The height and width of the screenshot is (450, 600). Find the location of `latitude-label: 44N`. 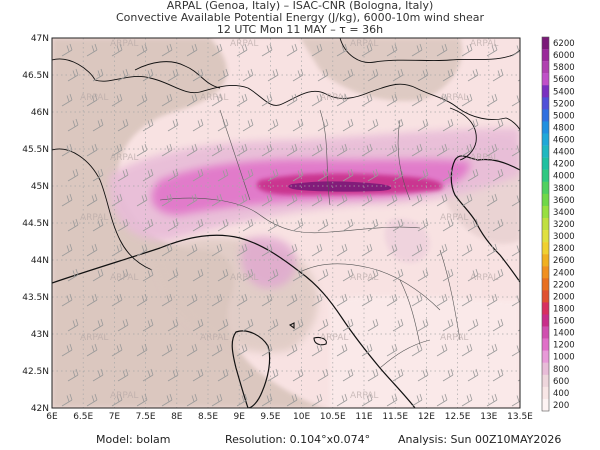

latitude-label: 44N is located at coordinates (40, 261).